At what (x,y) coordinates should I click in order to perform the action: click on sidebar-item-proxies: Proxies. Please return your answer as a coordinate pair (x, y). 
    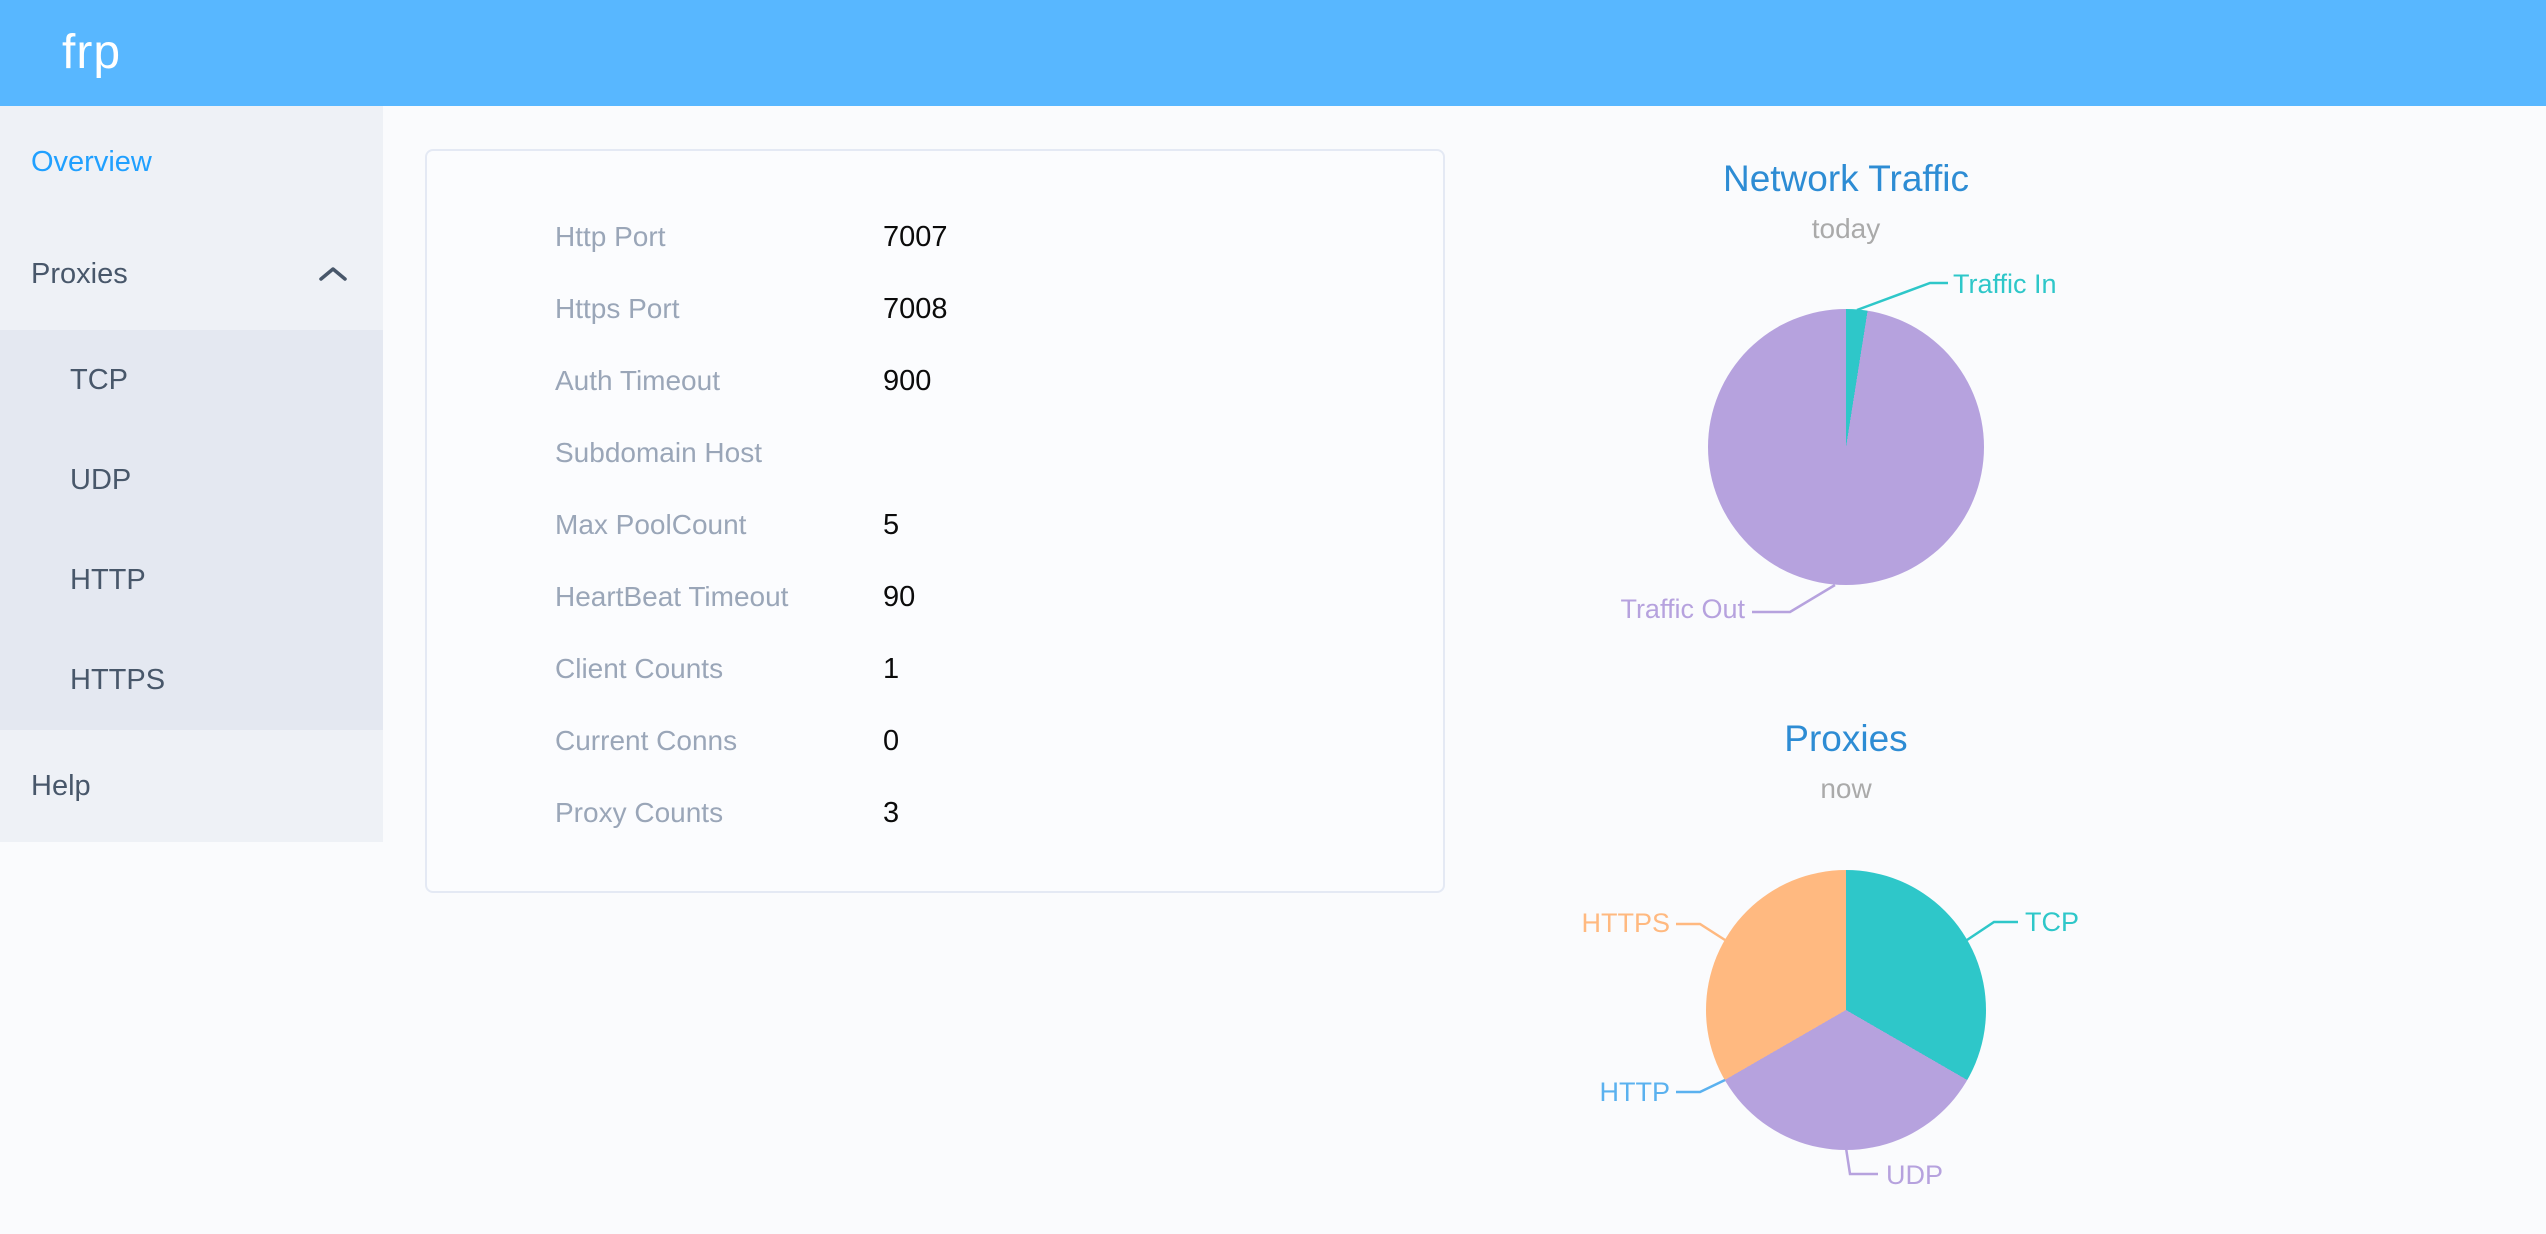
    Looking at the image, I should click on (191, 274).